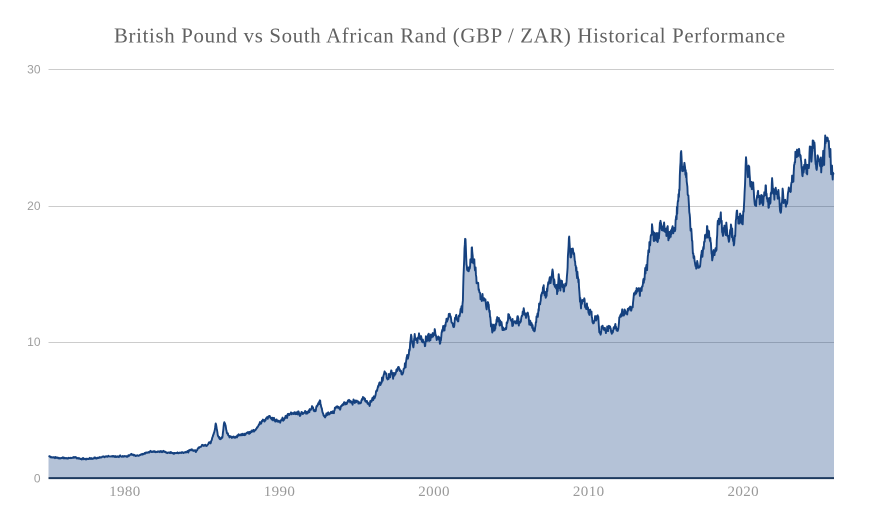  What do you see at coordinates (280, 492) in the screenshot?
I see `svg-text: 1990` at bounding box center [280, 492].